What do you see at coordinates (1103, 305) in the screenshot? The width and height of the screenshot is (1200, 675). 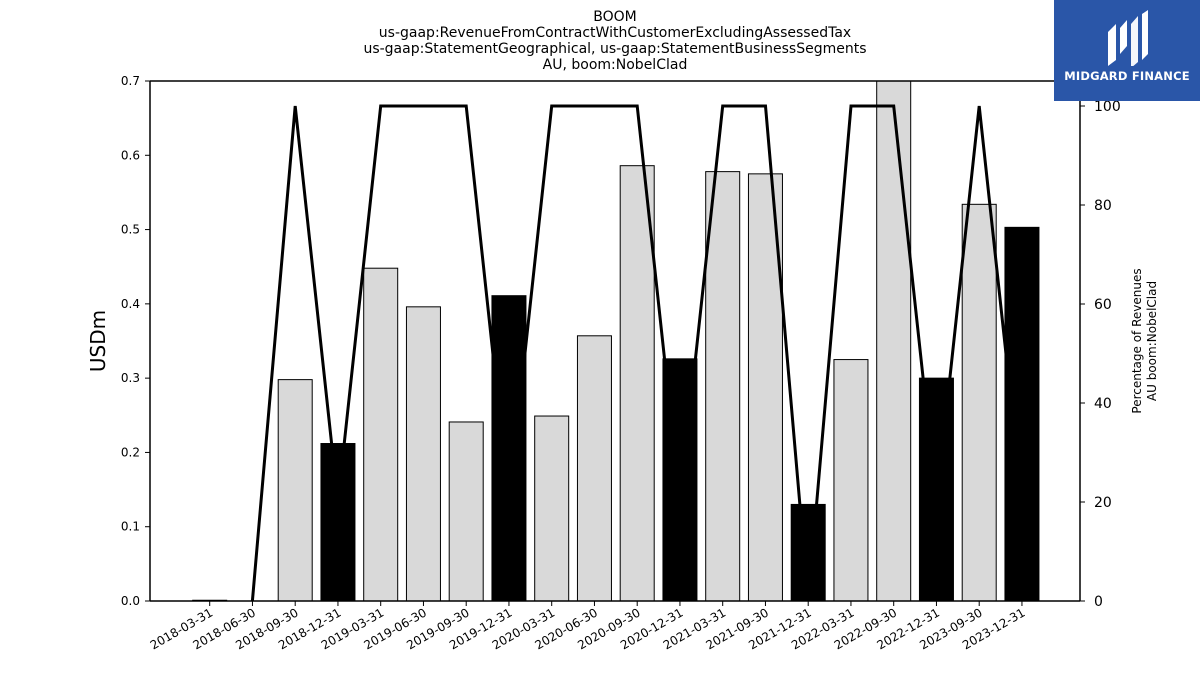 I see `y2-tick-label: 60` at bounding box center [1103, 305].